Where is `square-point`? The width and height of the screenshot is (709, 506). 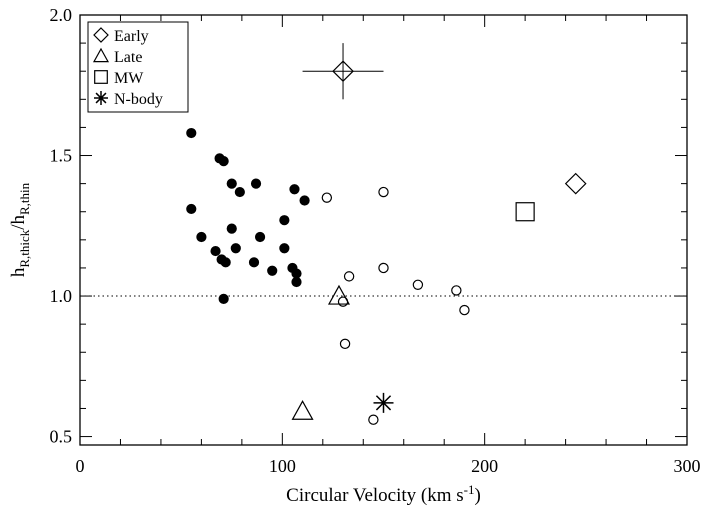
square-point is located at coordinates (525, 212).